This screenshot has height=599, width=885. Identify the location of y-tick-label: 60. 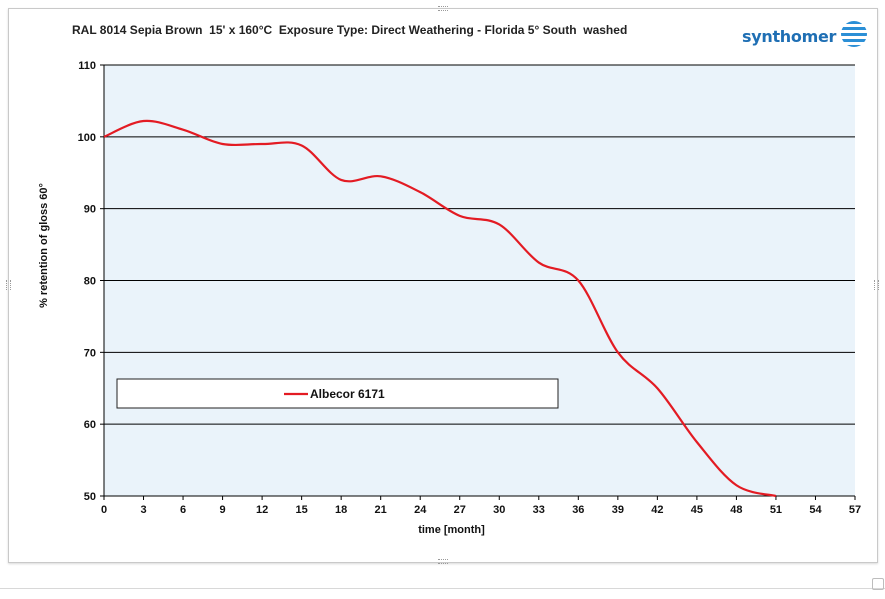
(90, 425).